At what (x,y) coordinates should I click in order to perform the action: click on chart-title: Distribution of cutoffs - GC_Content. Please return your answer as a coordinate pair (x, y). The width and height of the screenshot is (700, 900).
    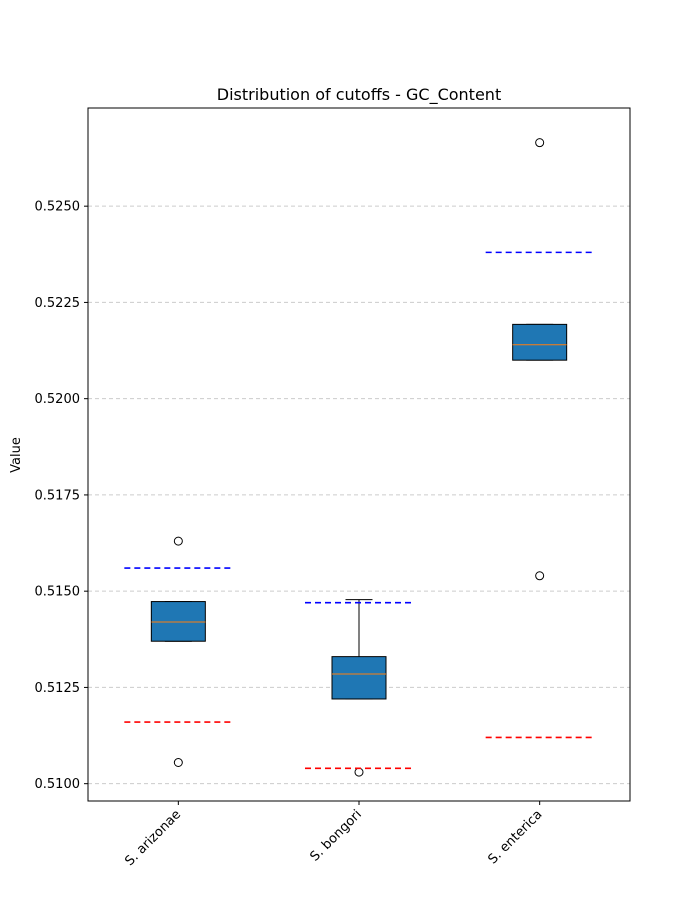
    Looking at the image, I should click on (359, 95).